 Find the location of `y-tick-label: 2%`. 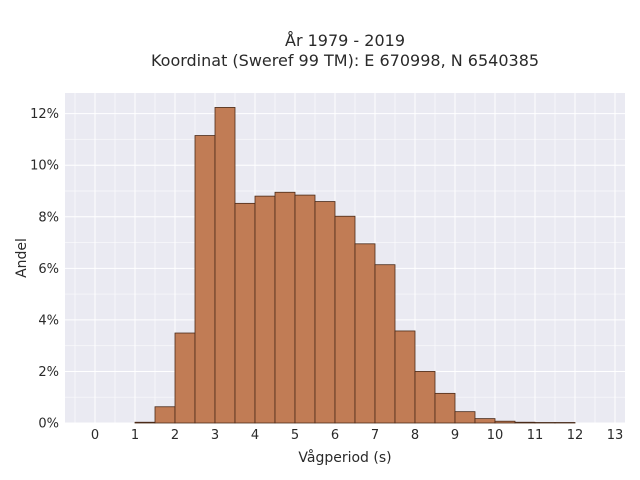

y-tick-label: 2% is located at coordinates (48, 372).